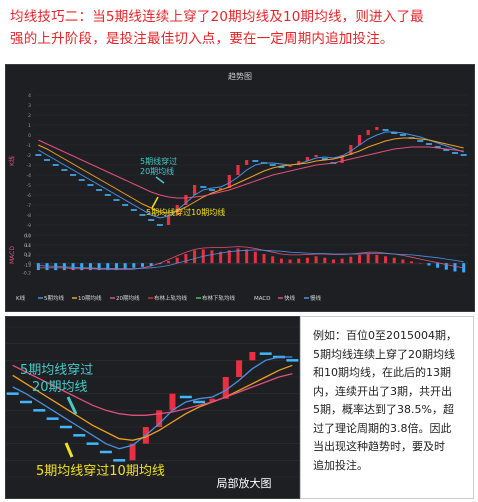 The height and width of the screenshot is (502, 478). What do you see at coordinates (29, 196) in the screenshot?
I see `y-tick-label: -6` at bounding box center [29, 196].